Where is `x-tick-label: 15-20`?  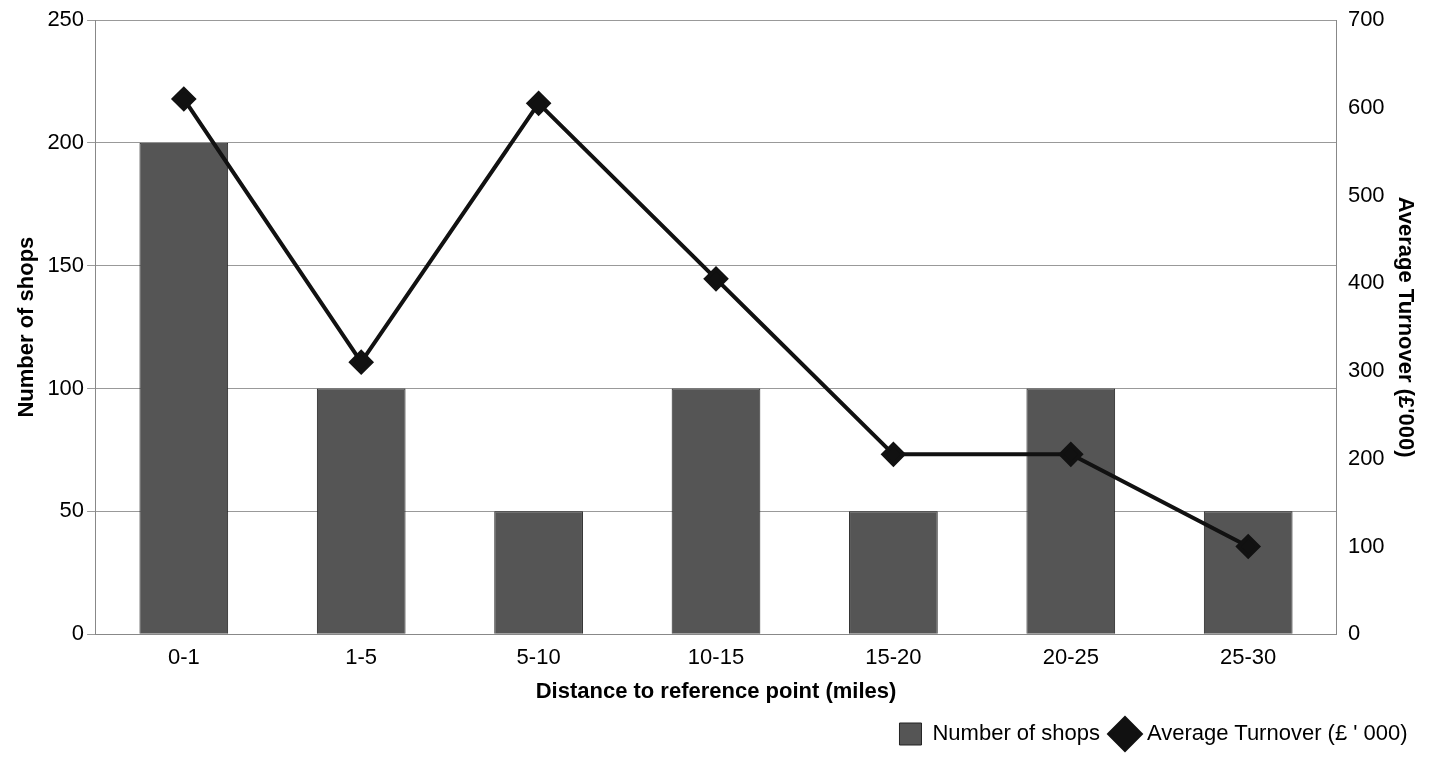 x-tick-label: 15-20 is located at coordinates (893, 657).